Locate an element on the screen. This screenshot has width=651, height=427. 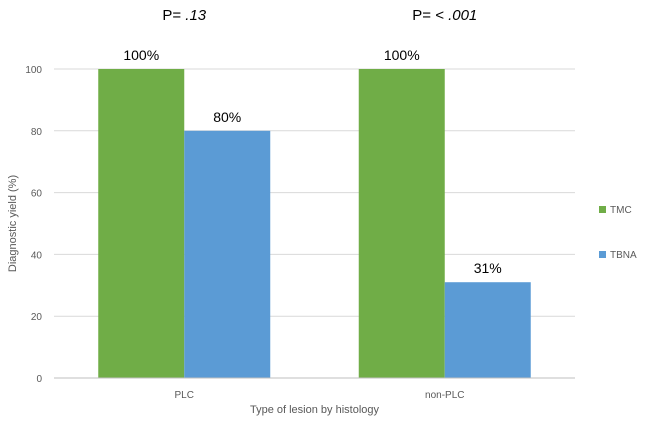
y-tick-label: 0 is located at coordinates (39, 379).